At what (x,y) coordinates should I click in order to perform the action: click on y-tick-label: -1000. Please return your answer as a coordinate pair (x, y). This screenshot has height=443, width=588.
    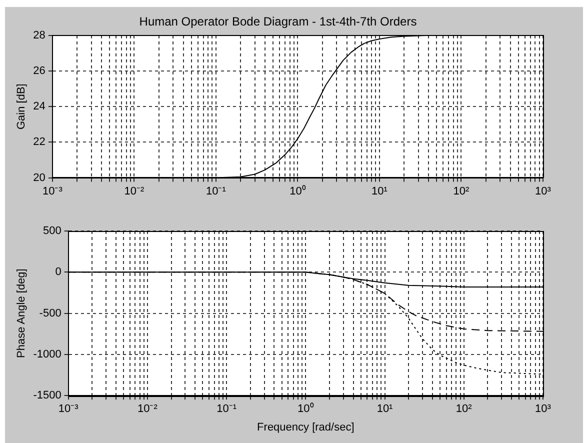
    Looking at the image, I should click on (47, 354).